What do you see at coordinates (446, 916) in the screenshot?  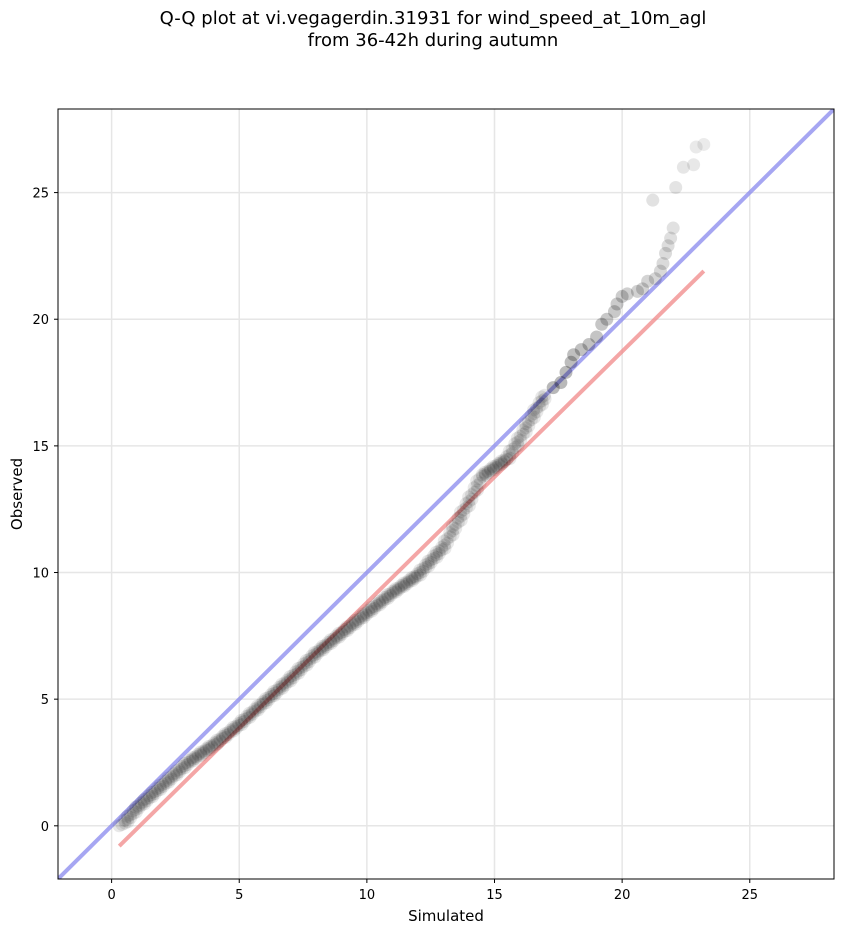 I see `x-axis-label: Simulated` at bounding box center [446, 916].